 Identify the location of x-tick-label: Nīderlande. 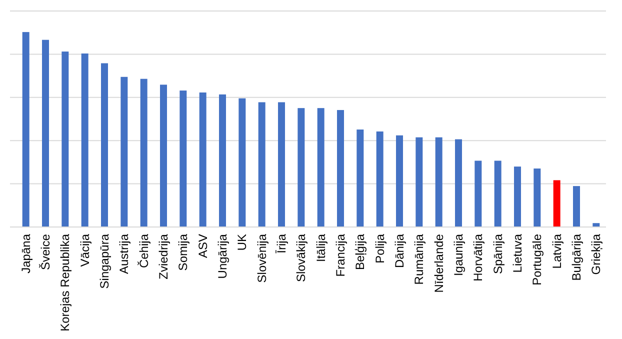
(439, 263).